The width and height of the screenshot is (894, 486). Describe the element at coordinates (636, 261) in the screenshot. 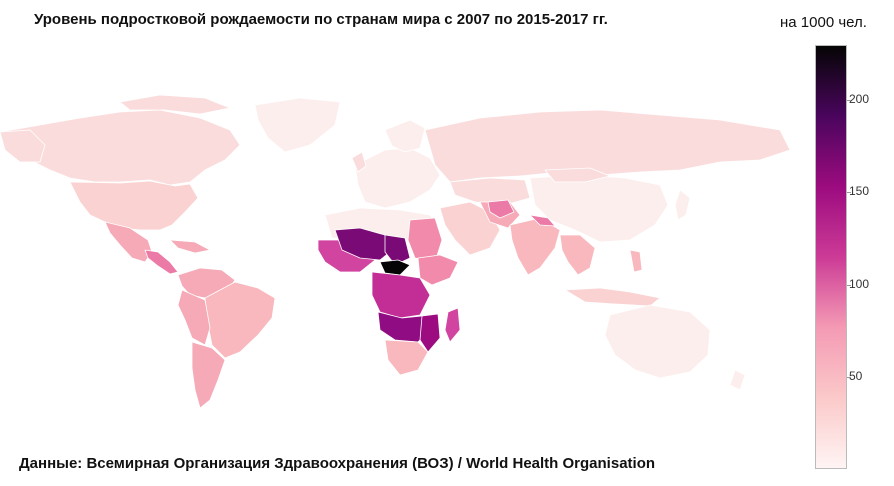

I see `region-philippines` at that location.